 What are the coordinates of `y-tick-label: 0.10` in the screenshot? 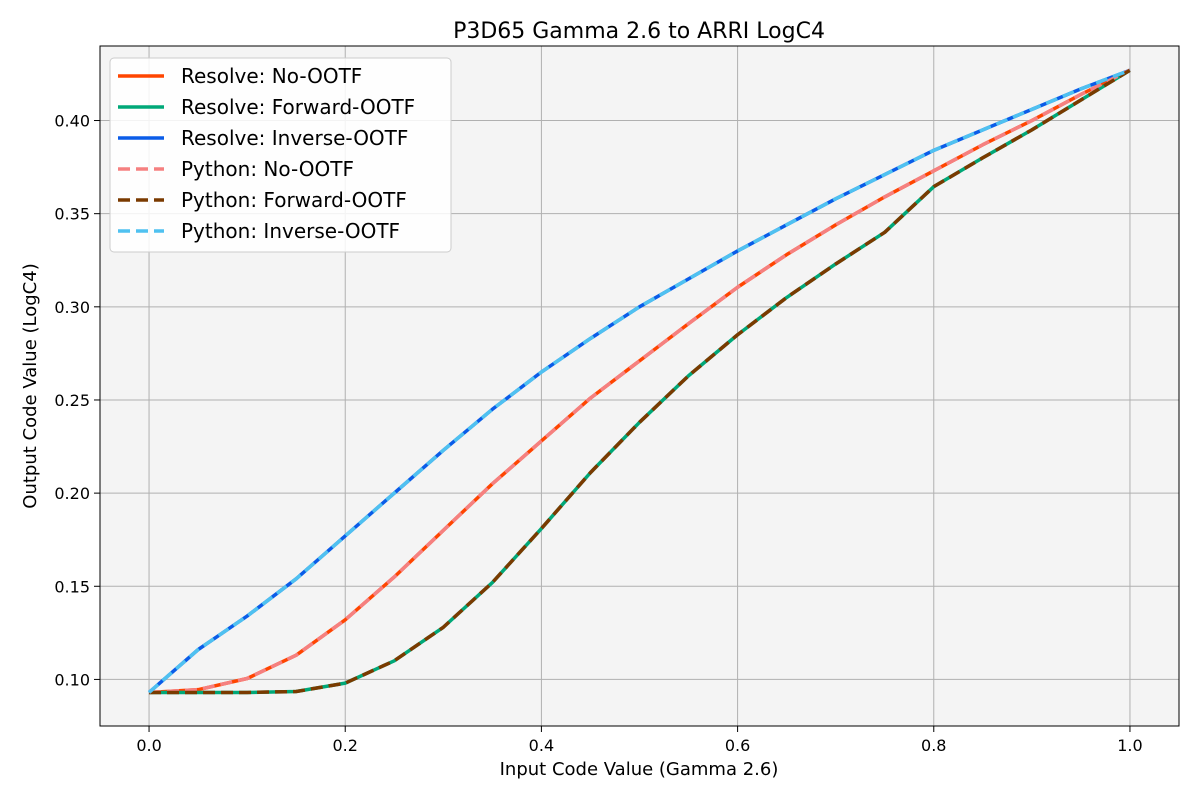 It's located at (72, 679).